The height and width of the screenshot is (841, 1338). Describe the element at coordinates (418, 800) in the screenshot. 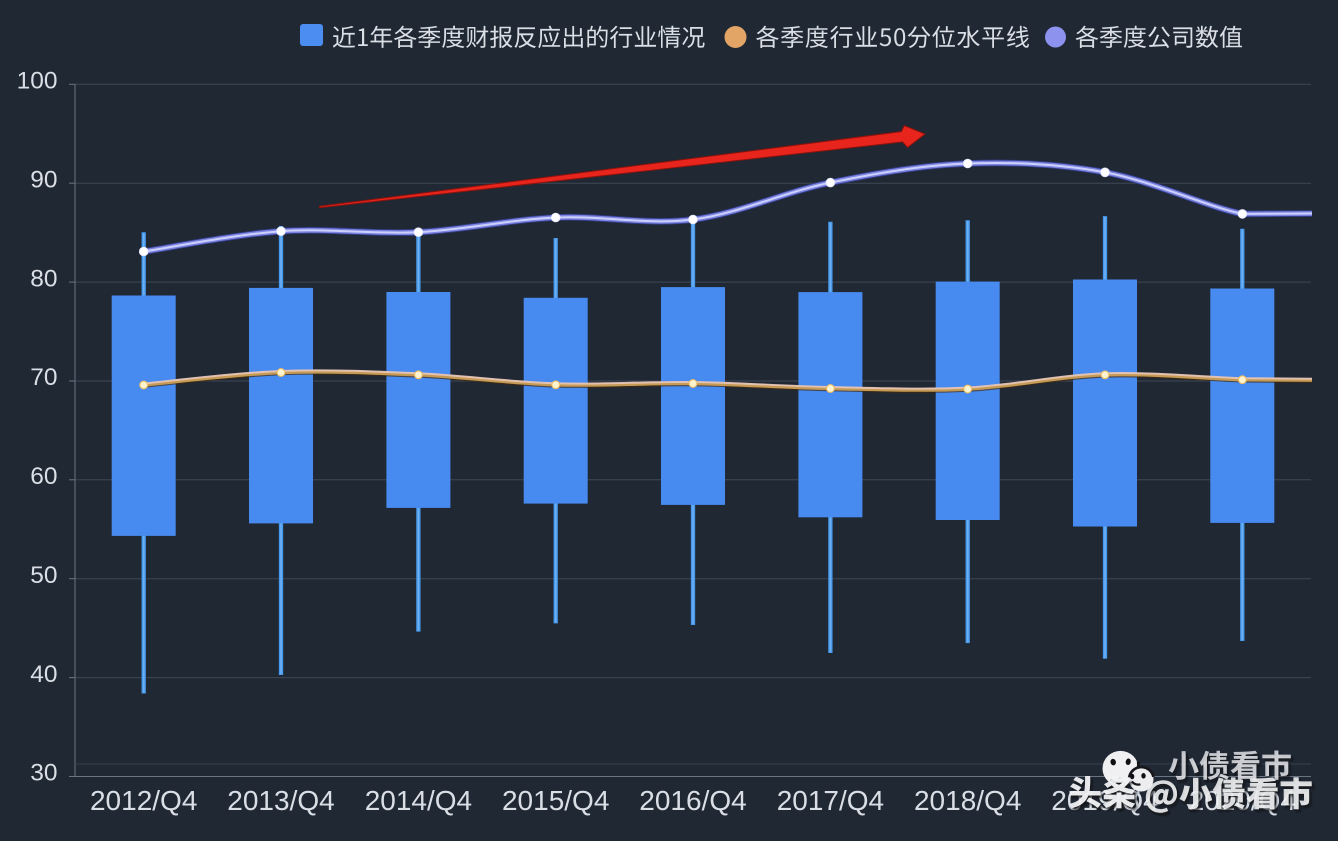

I see `svg-text: 2014/Q4` at that location.